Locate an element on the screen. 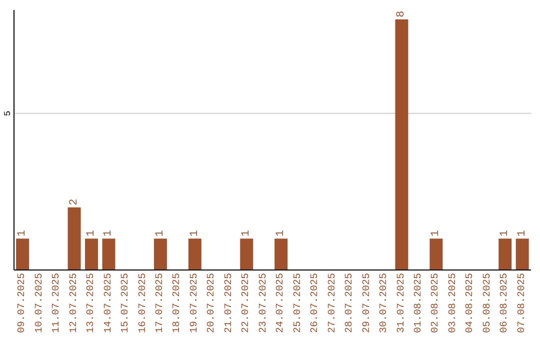  x-tick-label: 13.07.2025 is located at coordinates (92, 303).